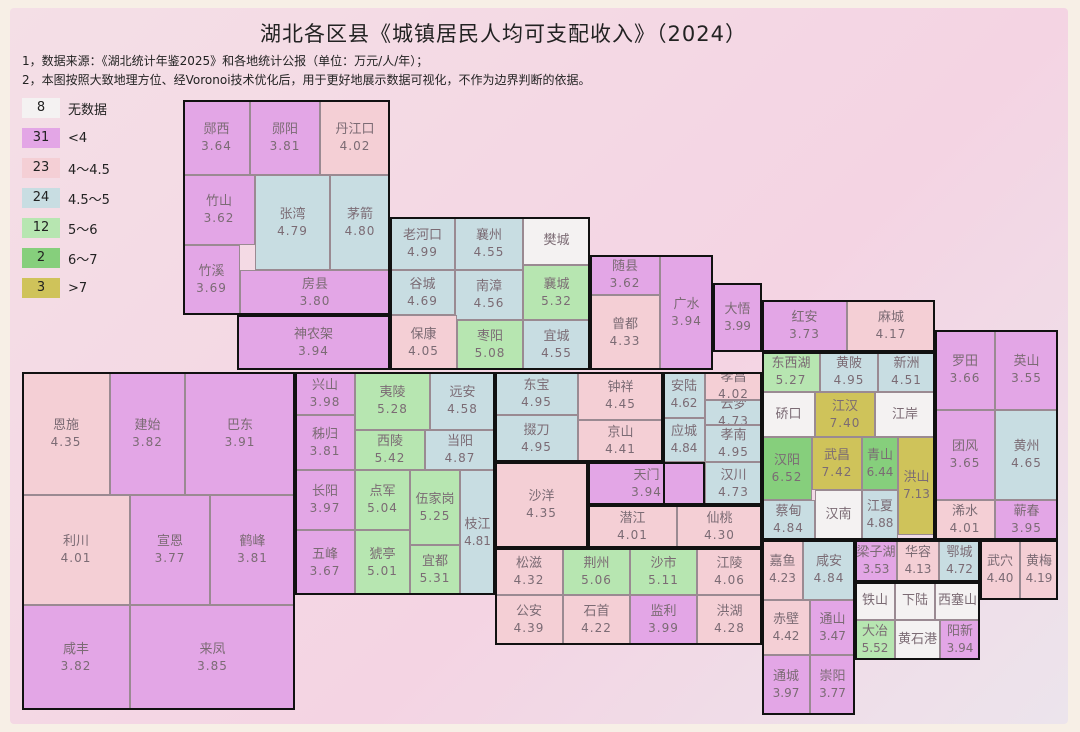  What do you see at coordinates (390, 450) in the screenshot?
I see `region-西陵: 西陵 5.42` at bounding box center [390, 450].